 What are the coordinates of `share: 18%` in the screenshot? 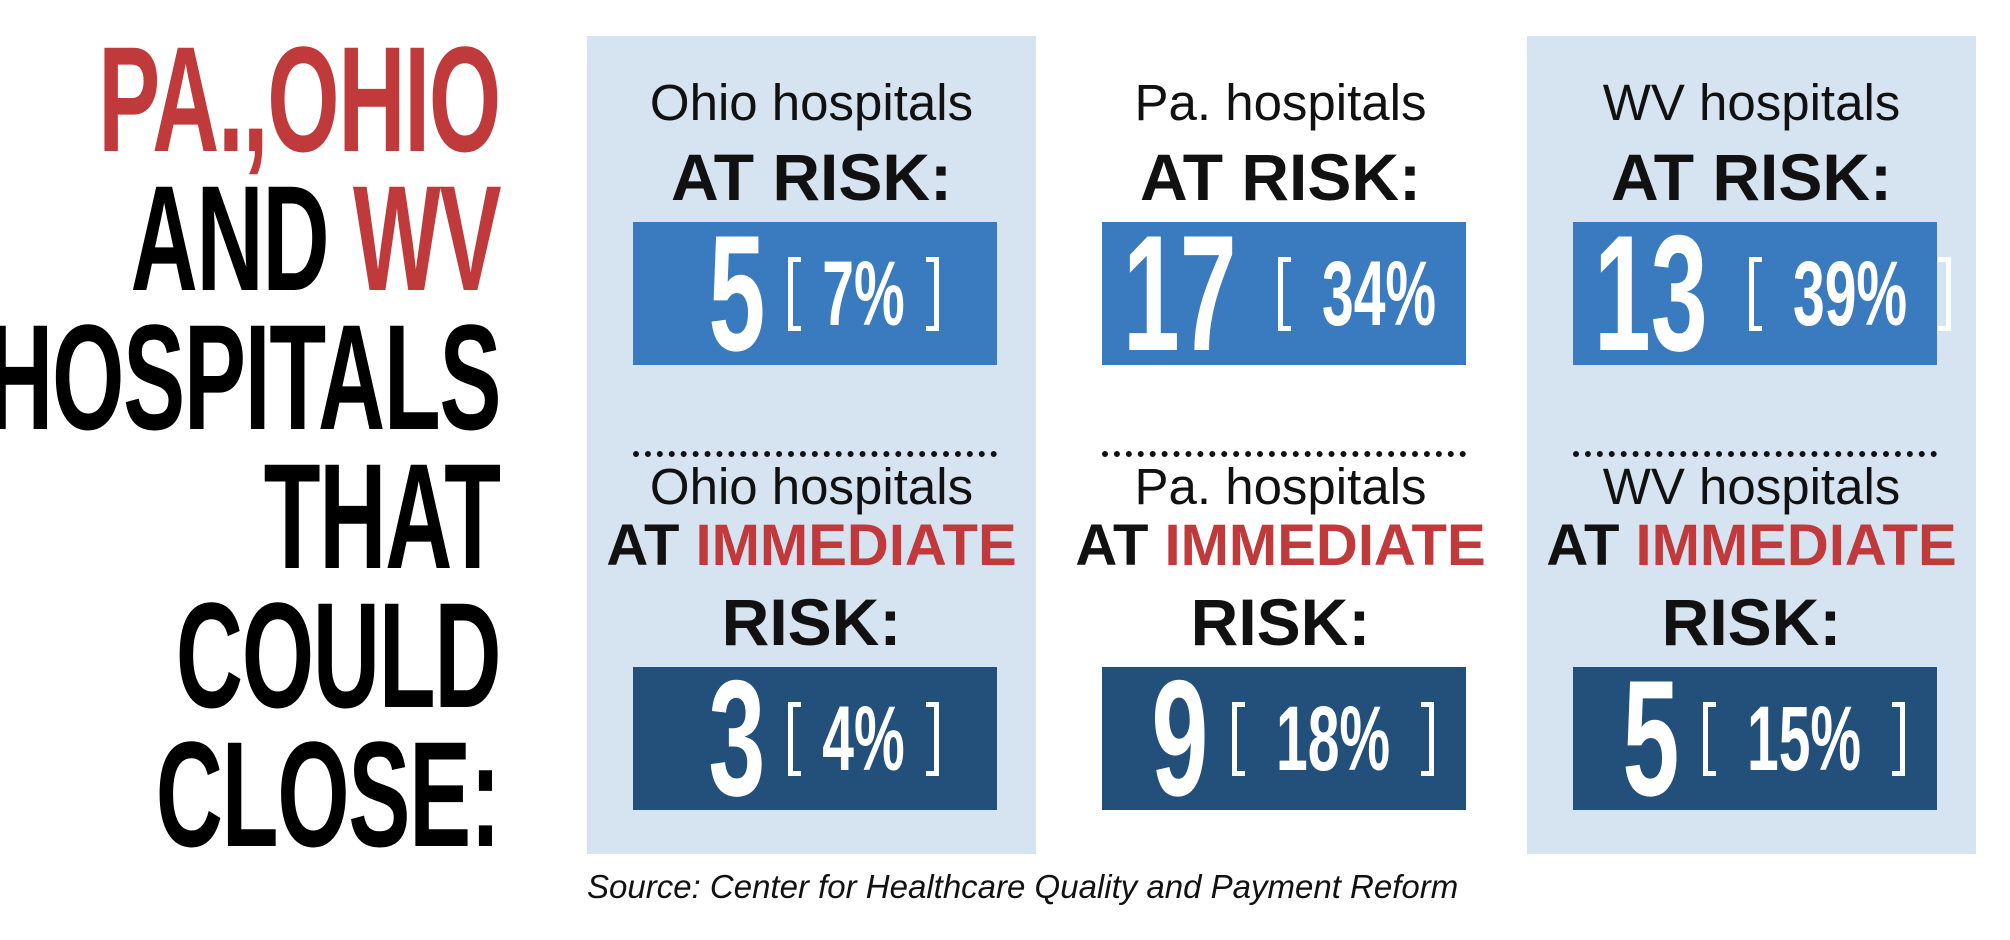 It's located at (1332, 738).